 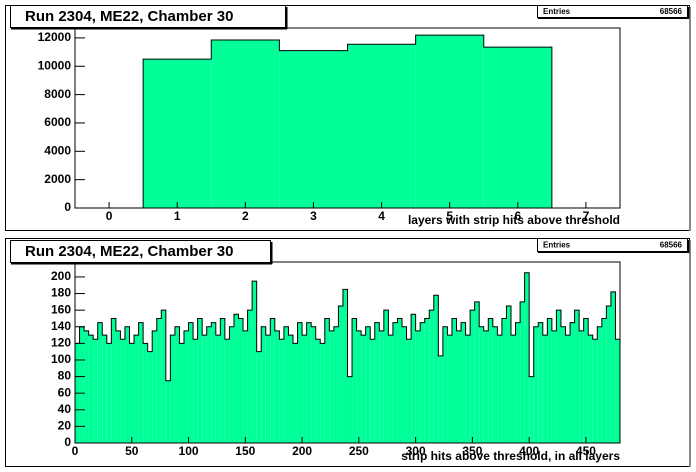 I want to click on y-tick-label: 2000, so click(x=57, y=179).